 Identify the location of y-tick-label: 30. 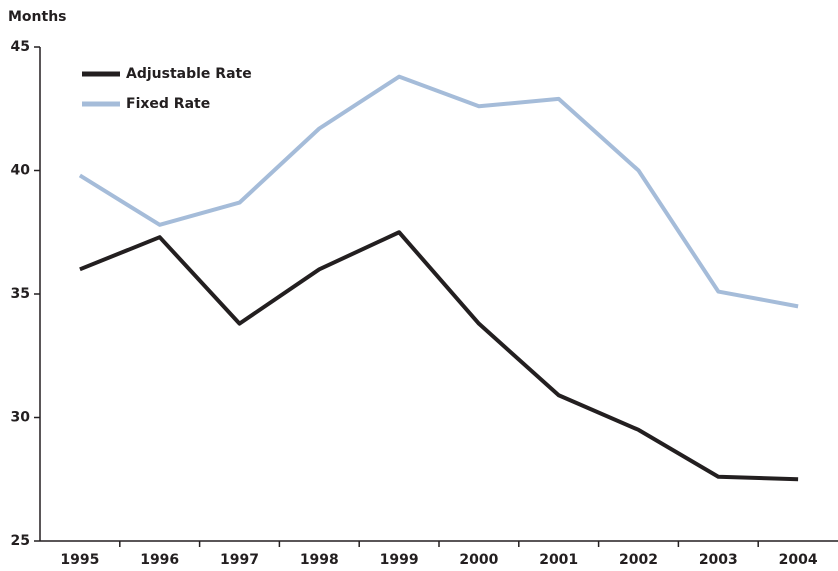
(21, 418).